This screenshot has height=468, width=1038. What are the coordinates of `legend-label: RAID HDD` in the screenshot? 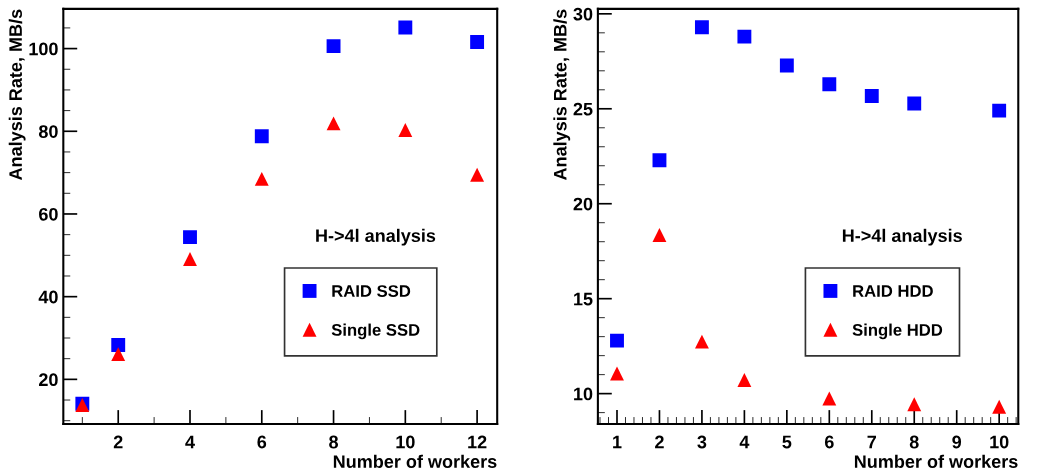 It's located at (893, 291).